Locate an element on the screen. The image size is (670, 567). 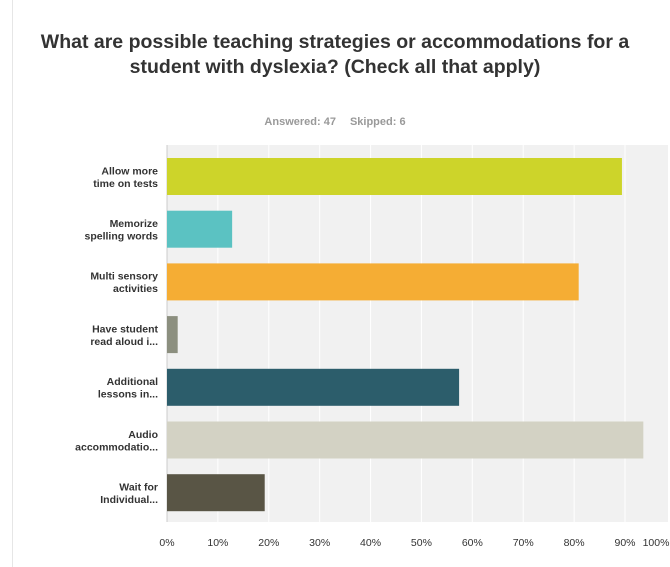
response-summary: Answered: 47 Skipped: 6 is located at coordinates (335, 122).